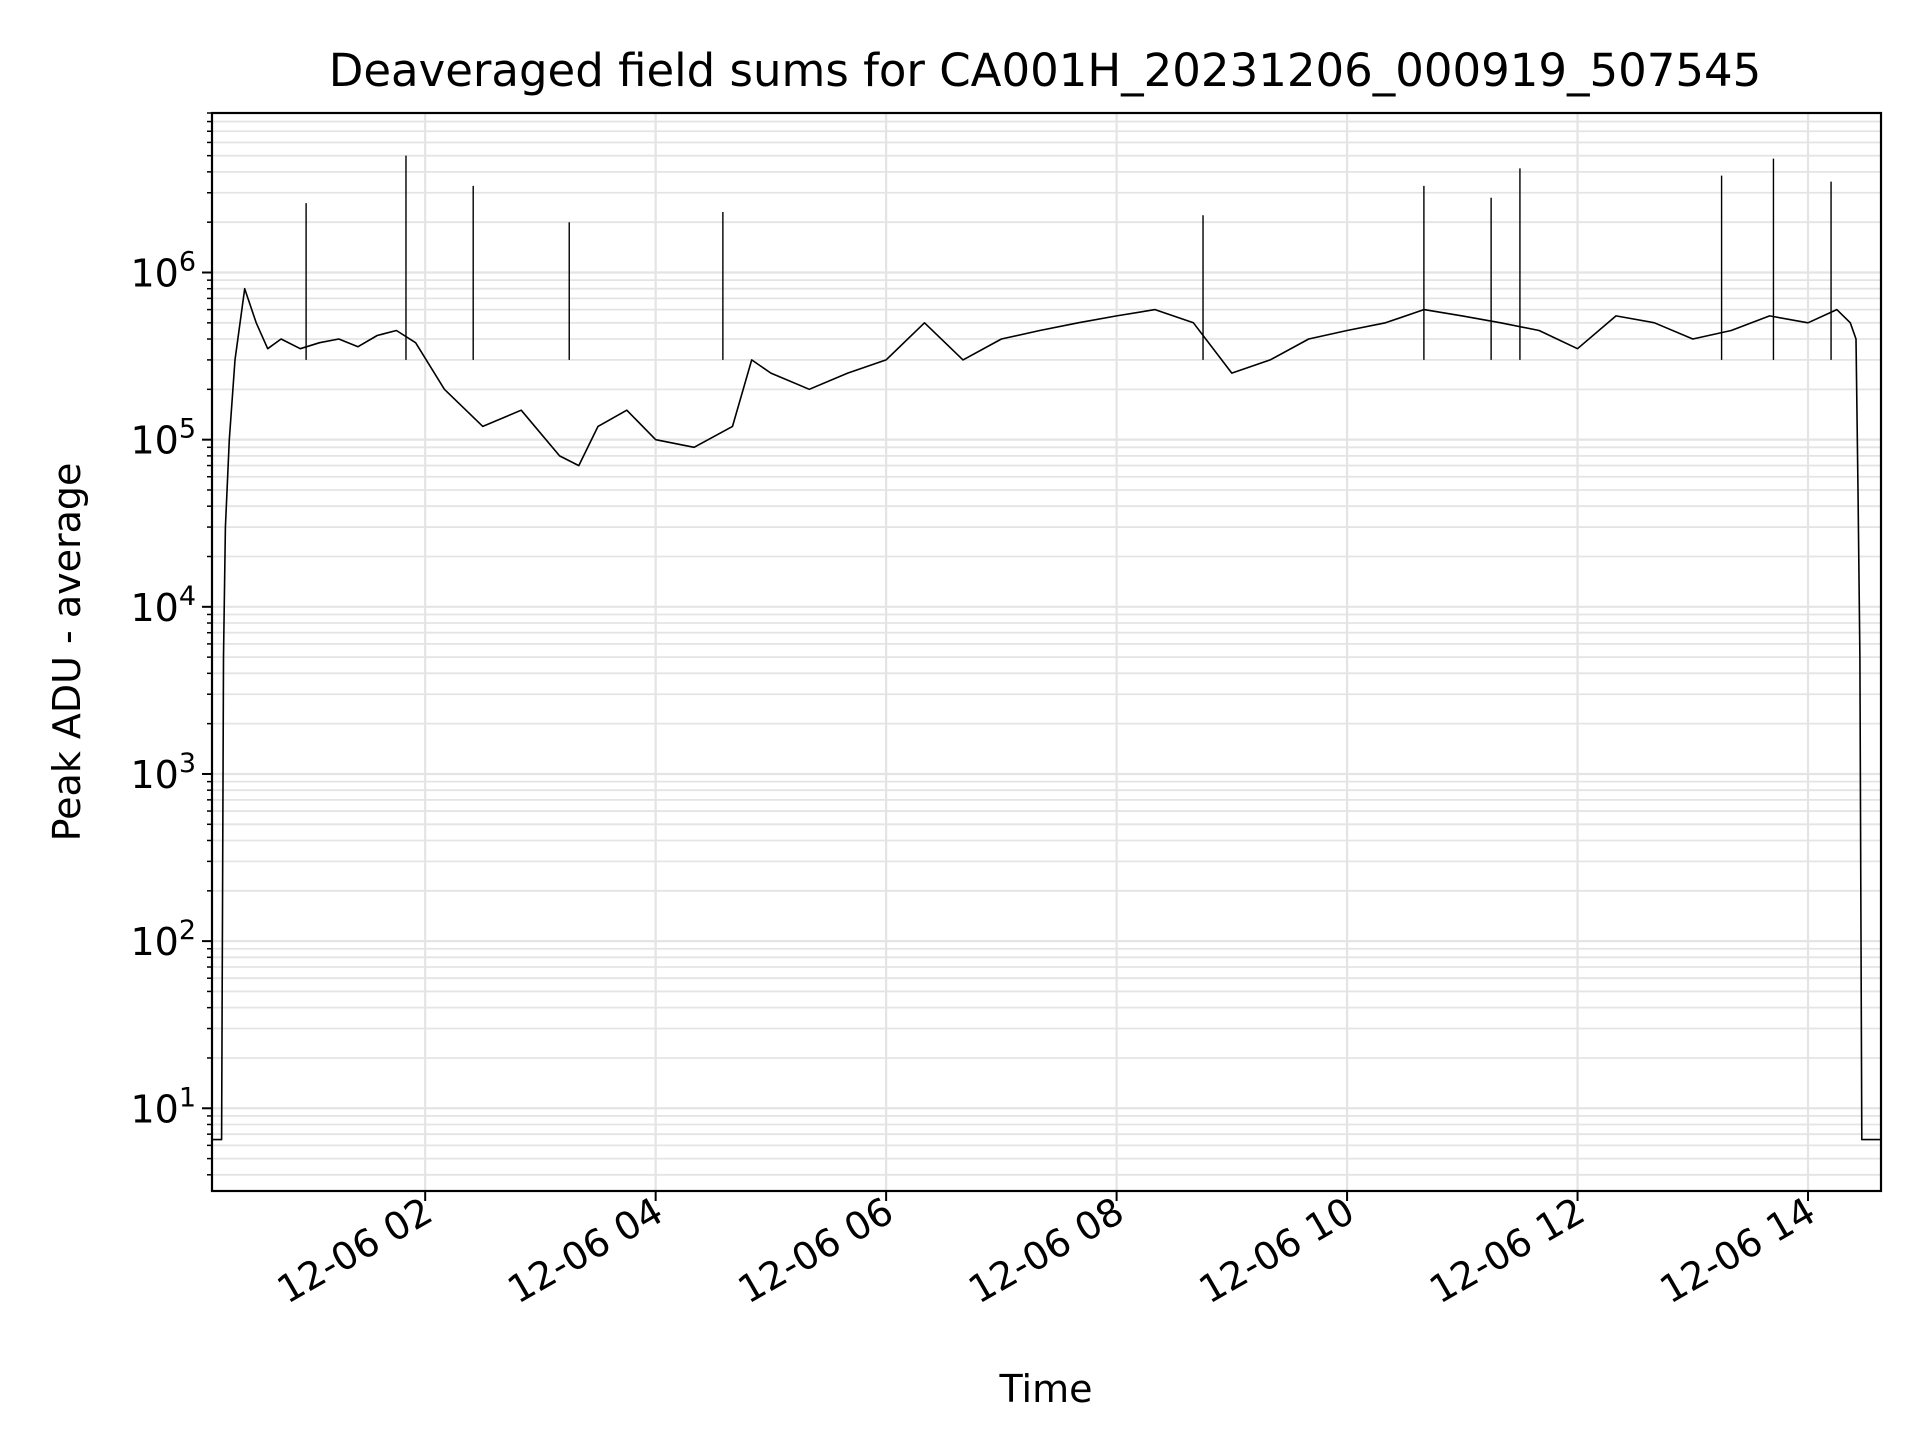 This screenshot has height=1440, width=1920. Describe the element at coordinates (163, 1106) in the screenshot. I see `y-tick-label: 101` at that location.